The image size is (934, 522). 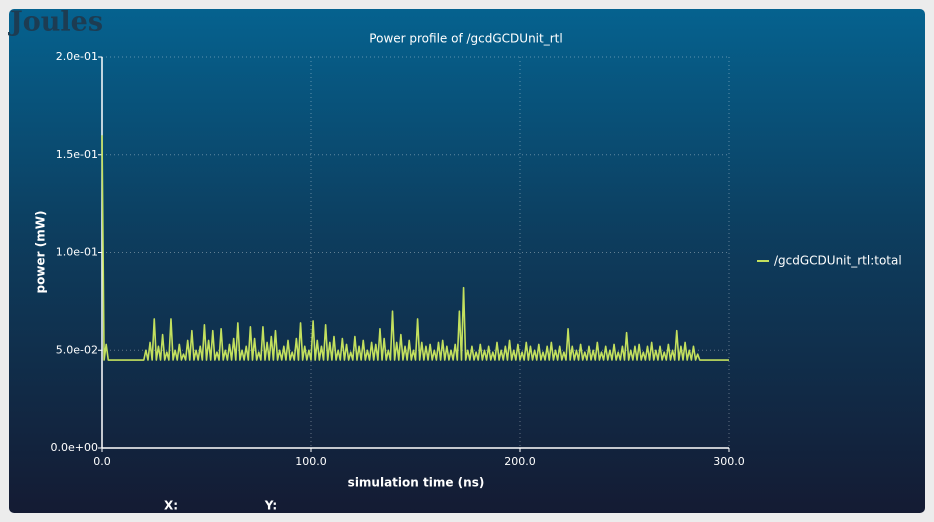 What do you see at coordinates (102, 461) in the screenshot?
I see `x-tick-label: 0.0` at bounding box center [102, 461].